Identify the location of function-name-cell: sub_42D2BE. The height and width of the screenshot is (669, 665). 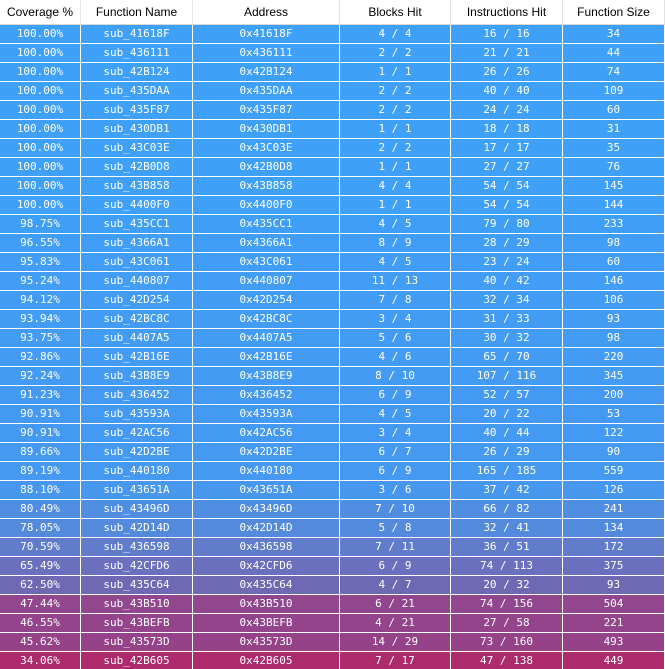
(137, 452).